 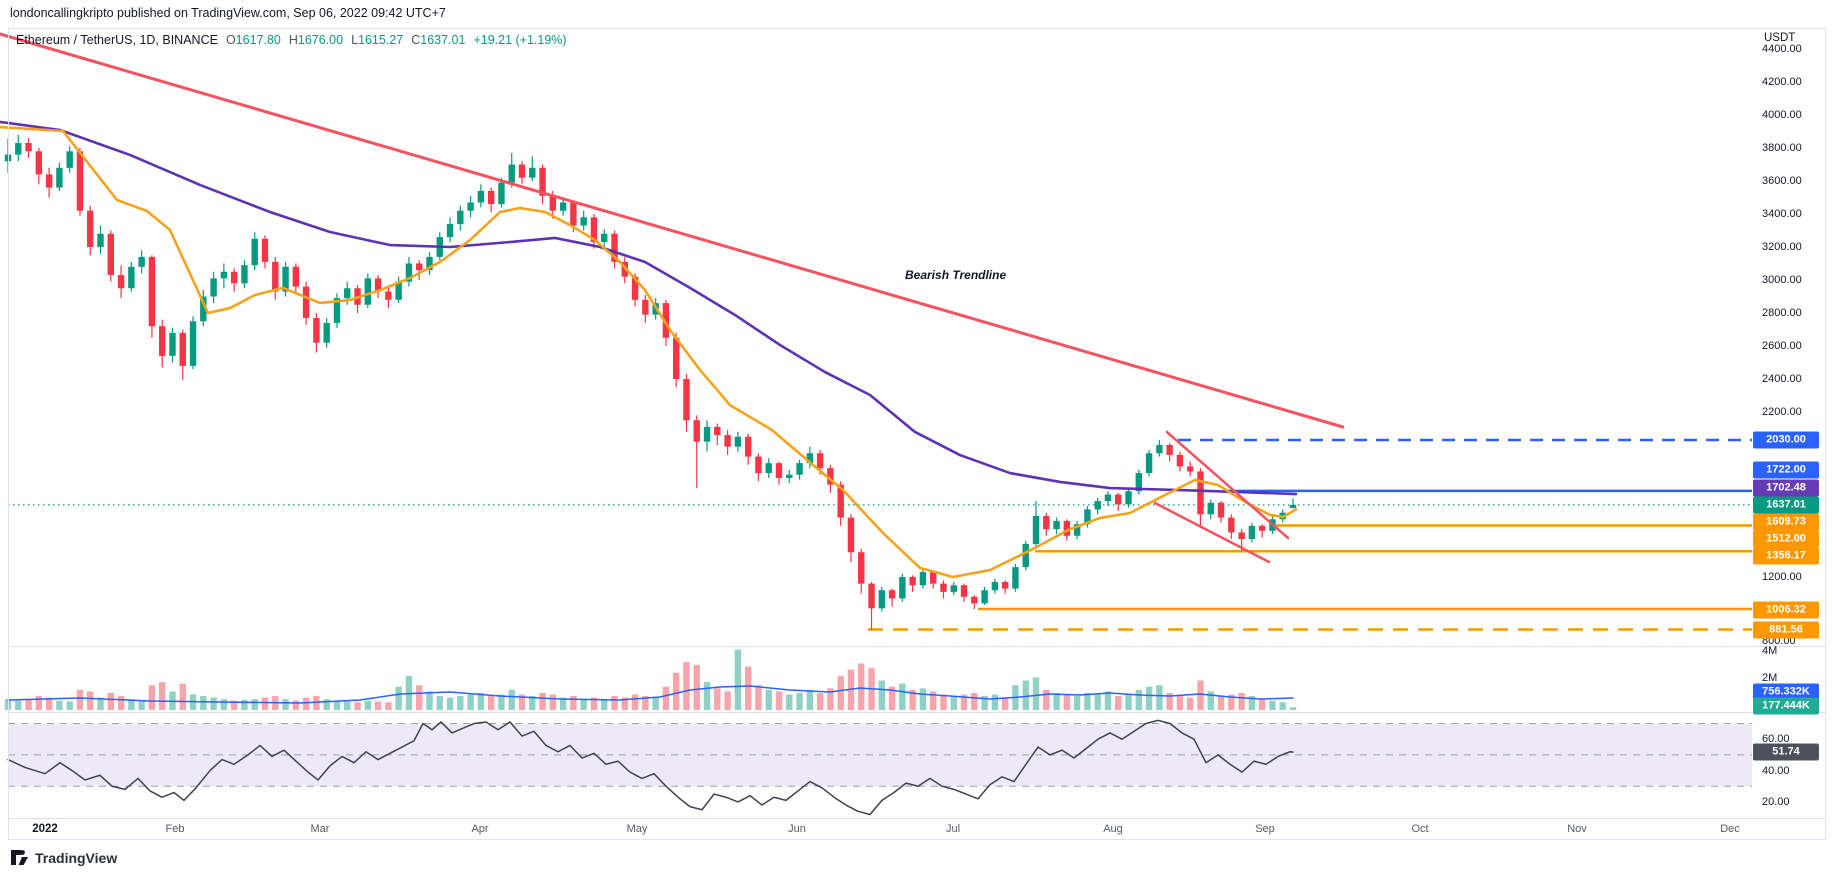 What do you see at coordinates (1730, 829) in the screenshot?
I see `time-label-Dec: Dec` at bounding box center [1730, 829].